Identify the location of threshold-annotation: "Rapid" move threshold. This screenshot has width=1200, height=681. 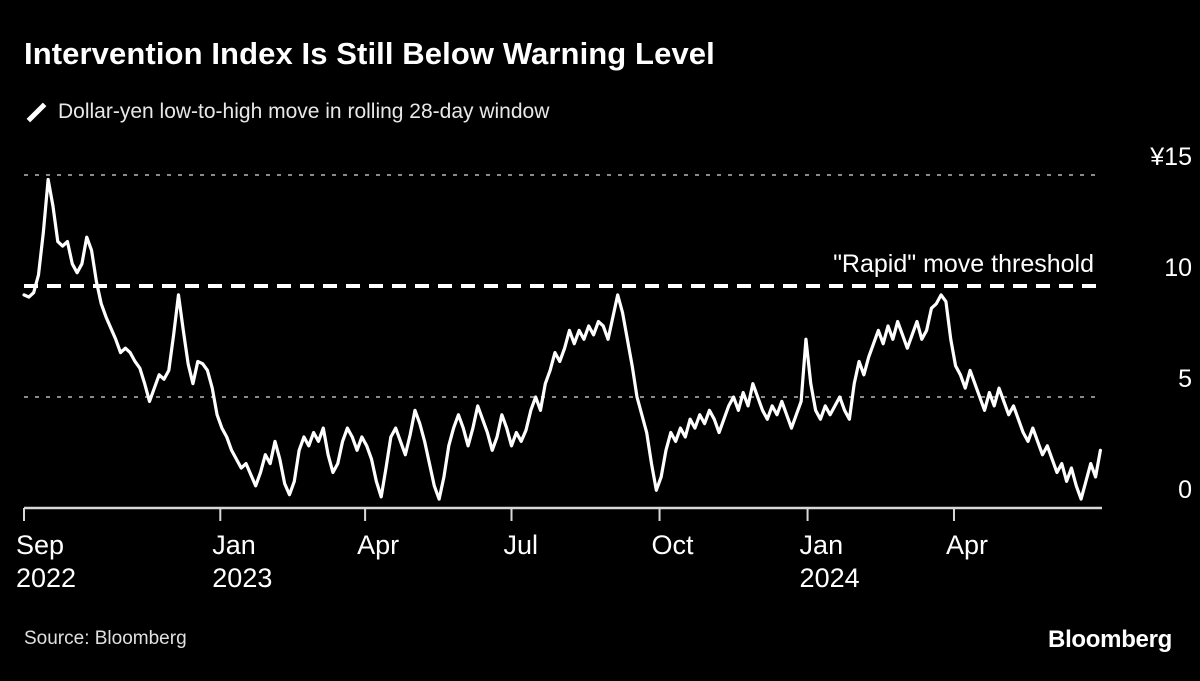
(963, 264).